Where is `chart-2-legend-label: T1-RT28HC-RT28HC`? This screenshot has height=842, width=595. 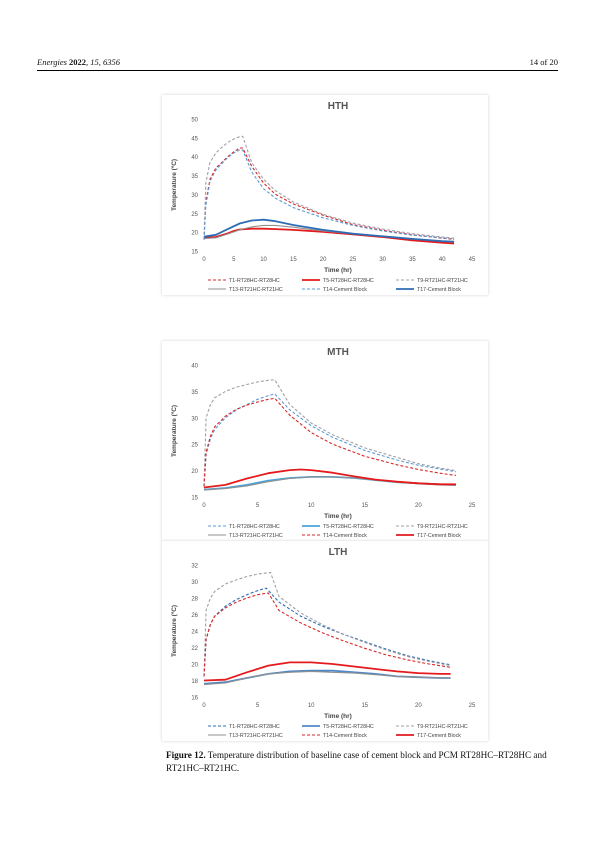 chart-2-legend-label: T1-RT28HC-RT28HC is located at coordinates (254, 727).